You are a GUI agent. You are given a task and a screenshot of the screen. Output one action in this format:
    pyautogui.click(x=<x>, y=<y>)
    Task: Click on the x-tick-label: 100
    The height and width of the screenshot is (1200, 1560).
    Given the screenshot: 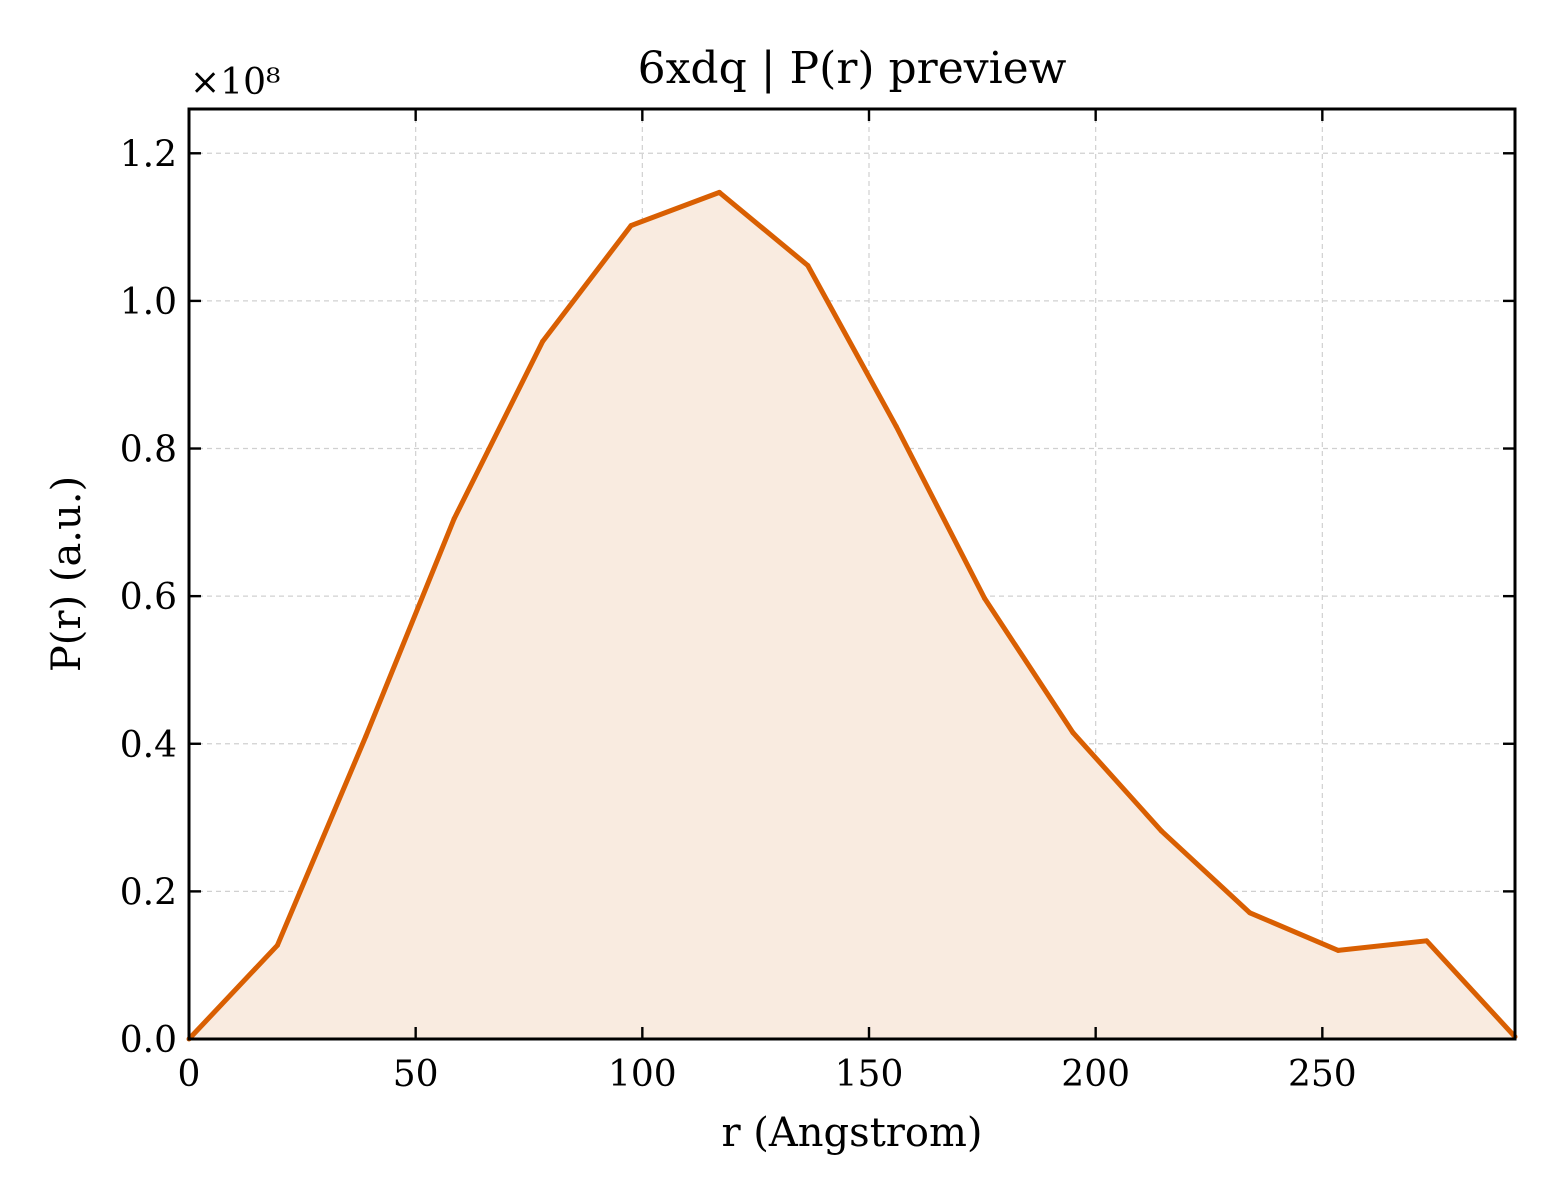 What is the action you would take?
    pyautogui.click(x=642, y=1074)
    